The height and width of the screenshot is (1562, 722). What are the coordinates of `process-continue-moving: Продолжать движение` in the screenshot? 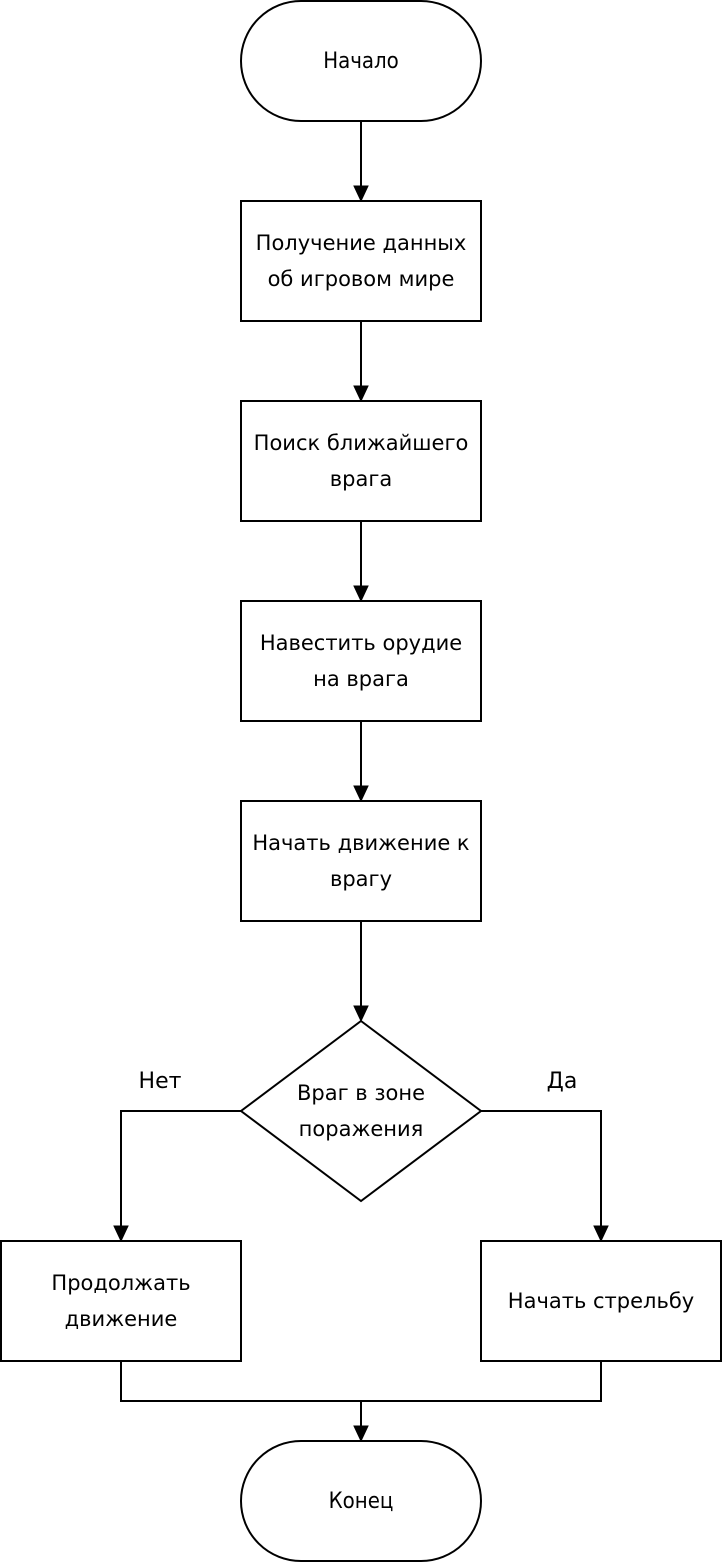 It's located at (121, 1301).